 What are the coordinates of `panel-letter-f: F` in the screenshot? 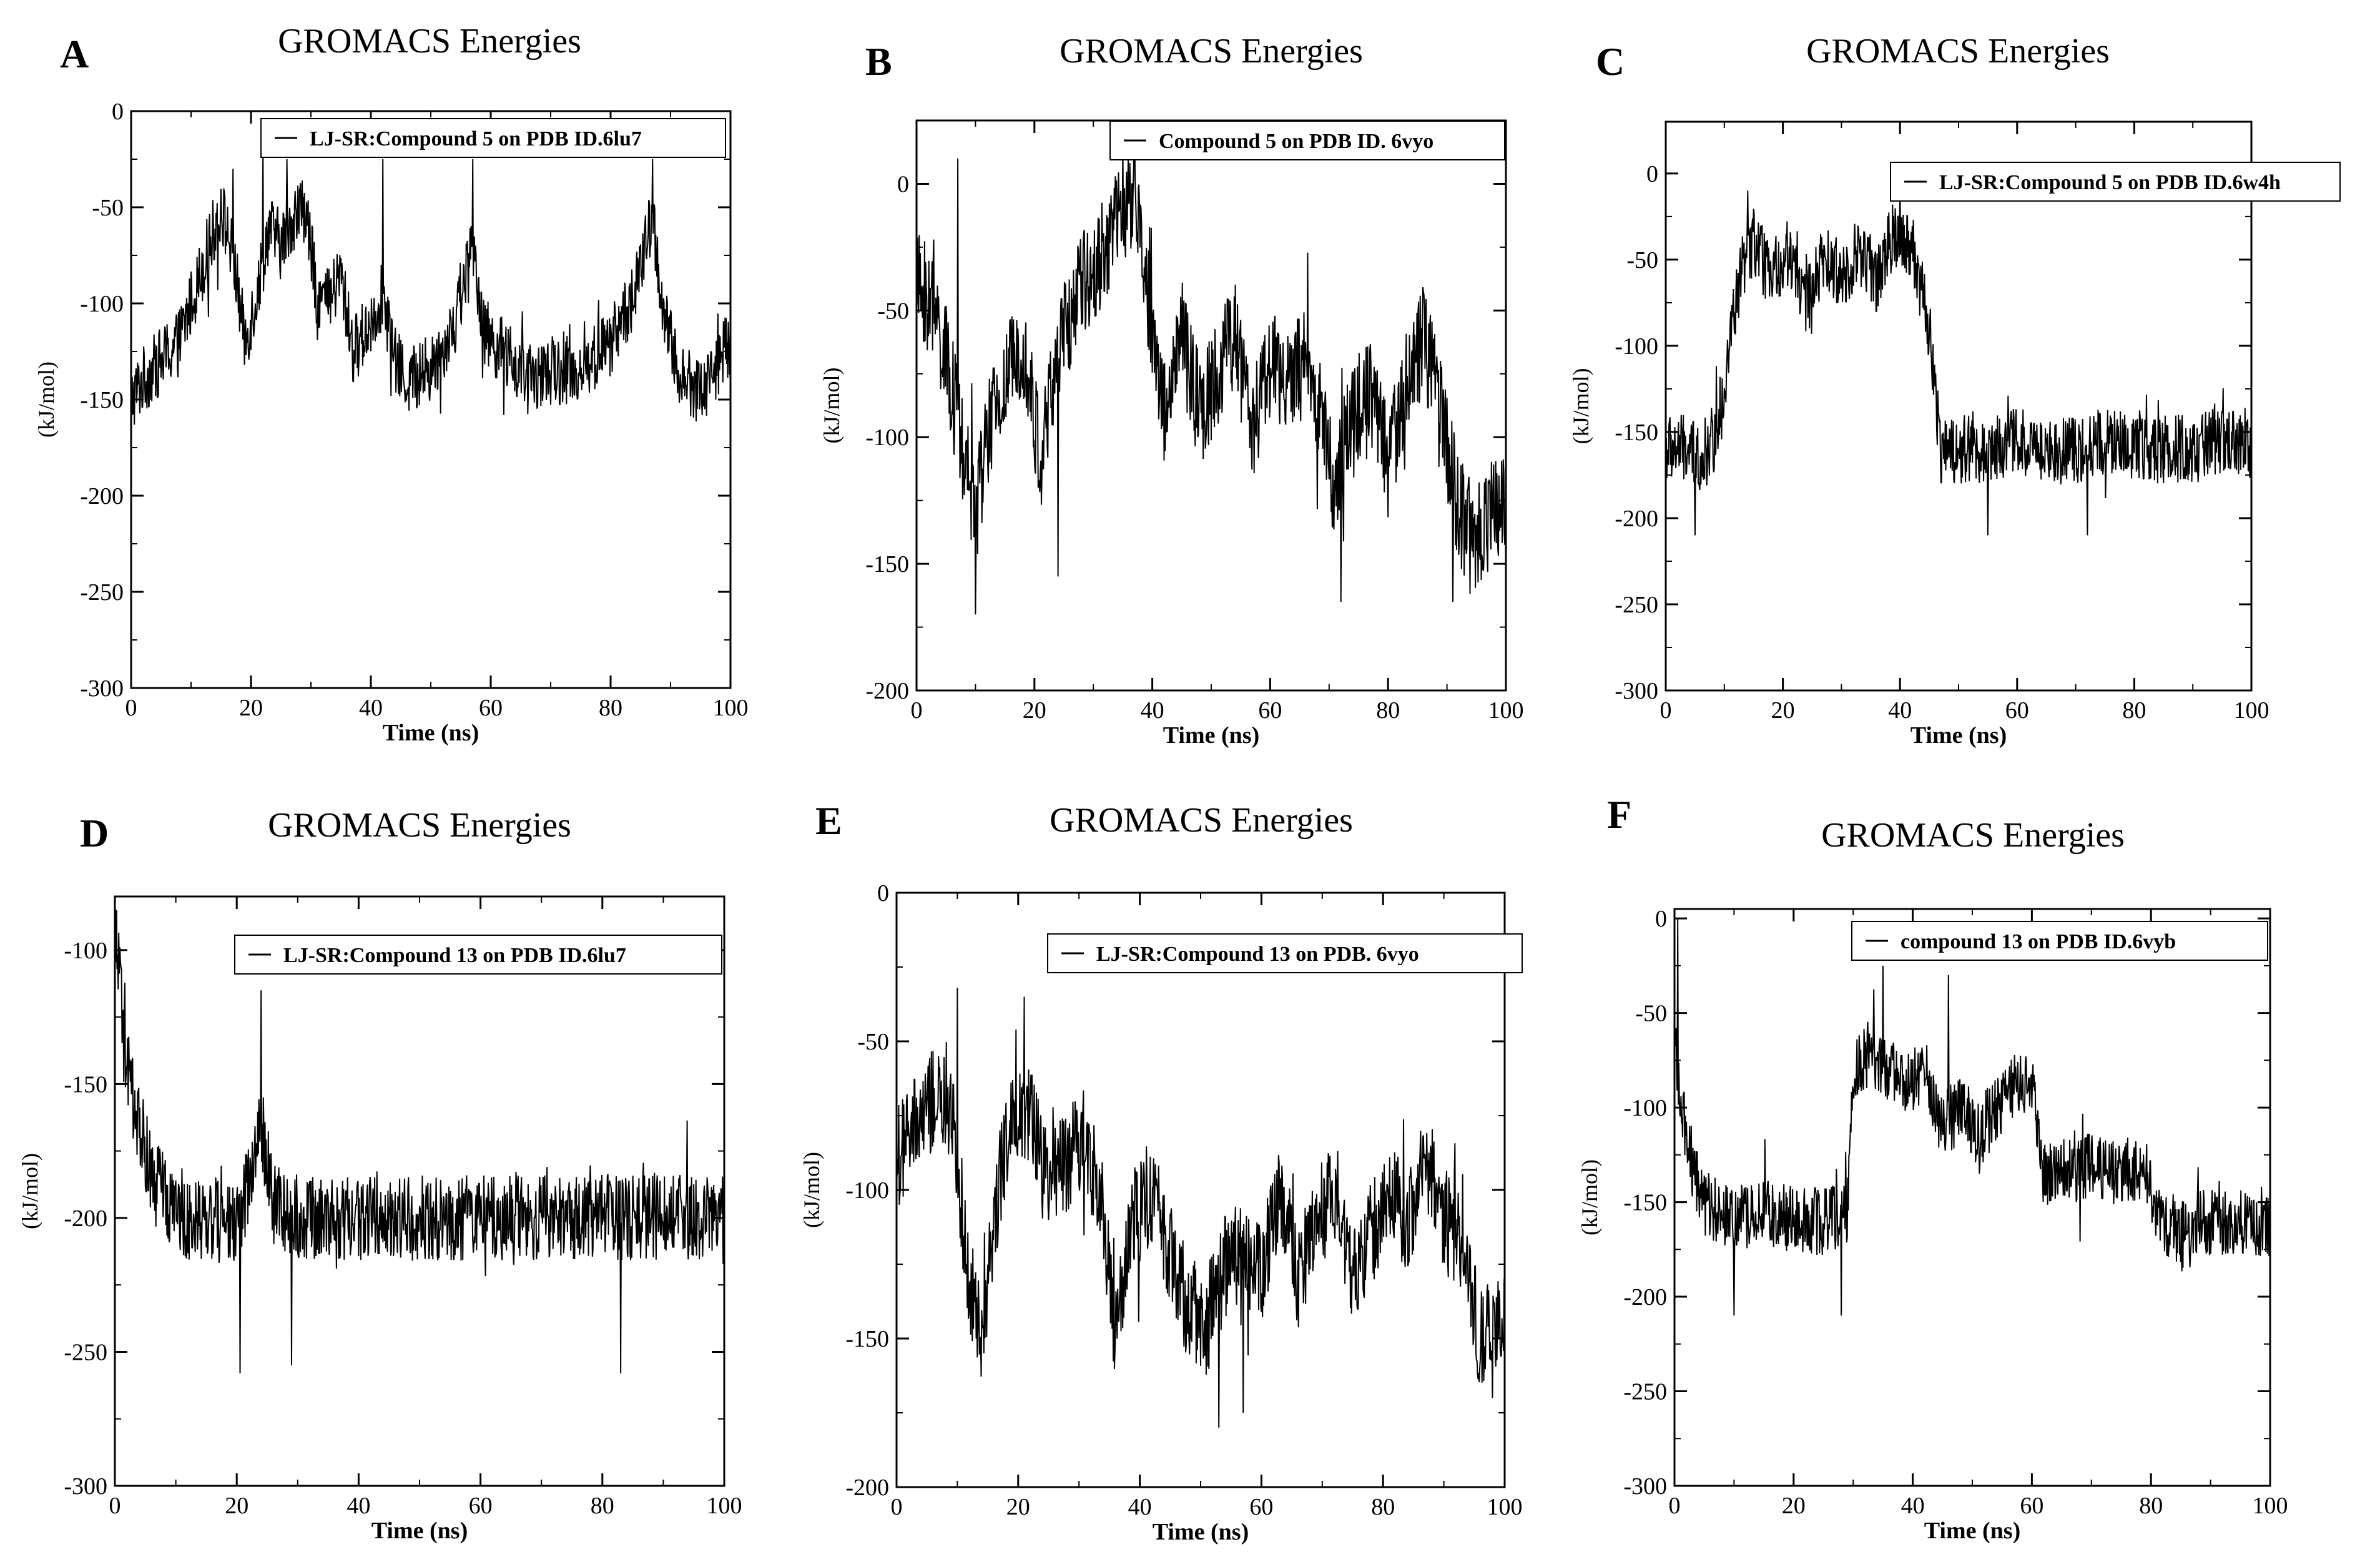 It's located at (1620, 814).